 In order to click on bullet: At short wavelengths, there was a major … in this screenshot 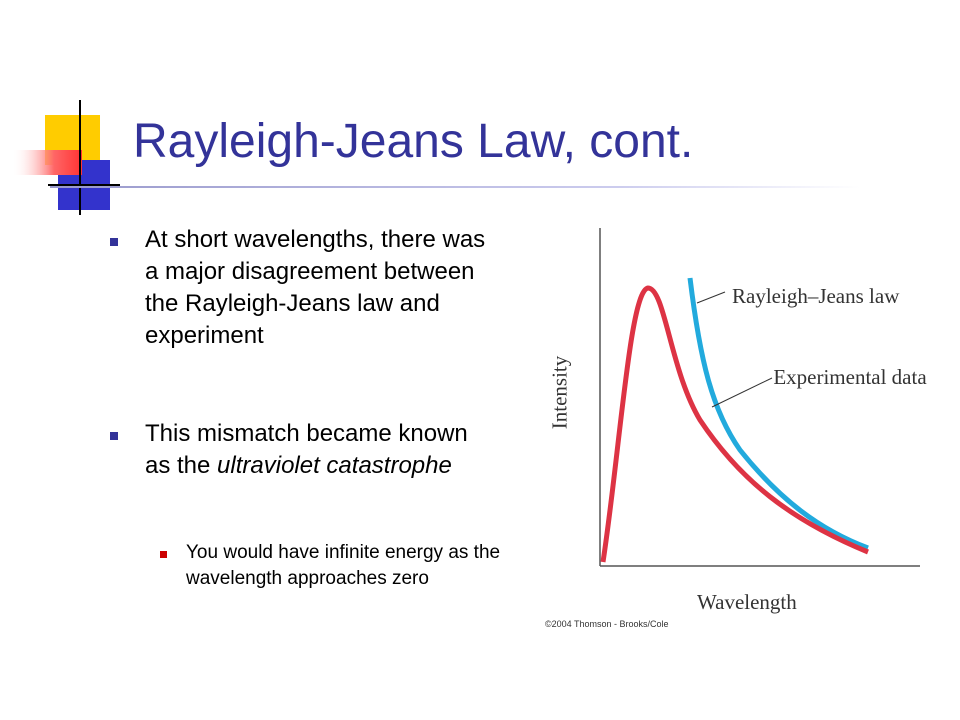, I will do `click(315, 287)`.